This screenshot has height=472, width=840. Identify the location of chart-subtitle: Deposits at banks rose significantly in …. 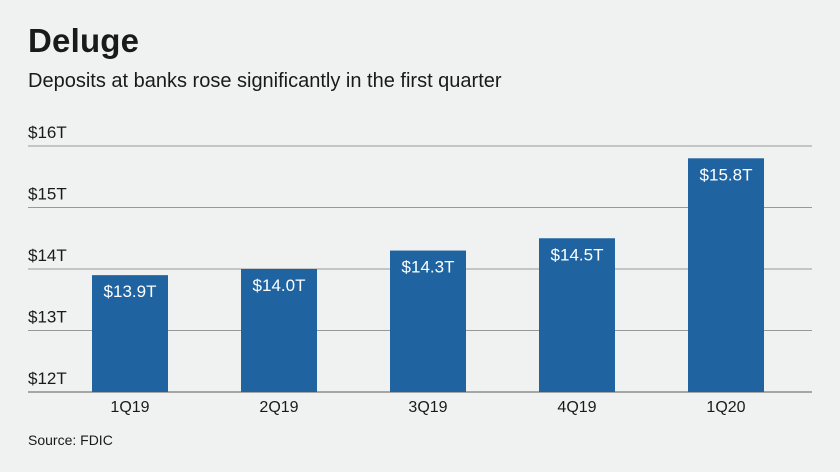
(265, 81).